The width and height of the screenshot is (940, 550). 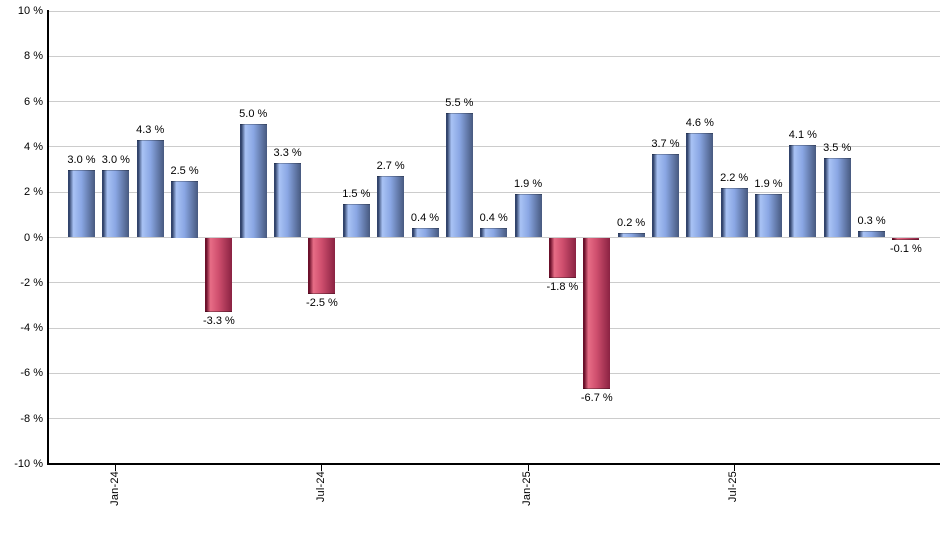 I want to click on bar-value-label: 4.6 %, so click(x=699, y=123).